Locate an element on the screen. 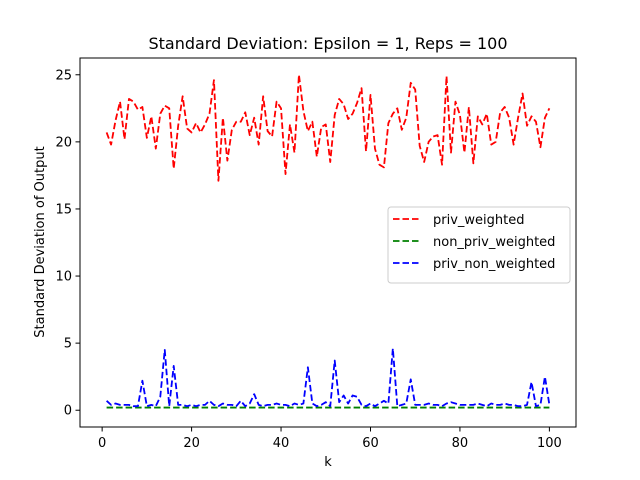  y-tick-label: 0 is located at coordinates (68, 411).